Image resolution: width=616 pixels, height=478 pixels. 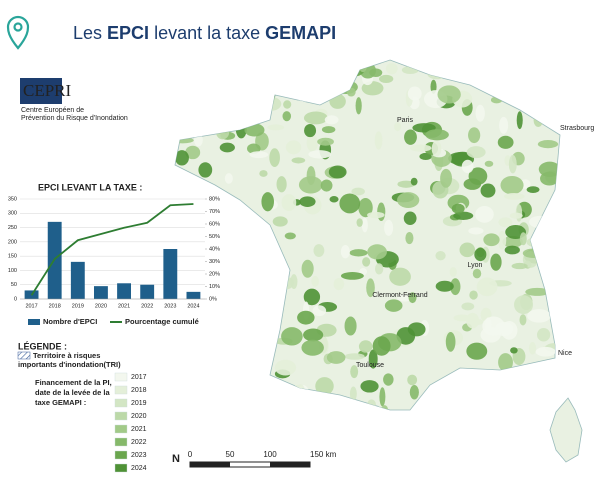 What do you see at coordinates (73, 382) in the screenshot?
I see `financing-label: Financement de la PI,` at bounding box center [73, 382].